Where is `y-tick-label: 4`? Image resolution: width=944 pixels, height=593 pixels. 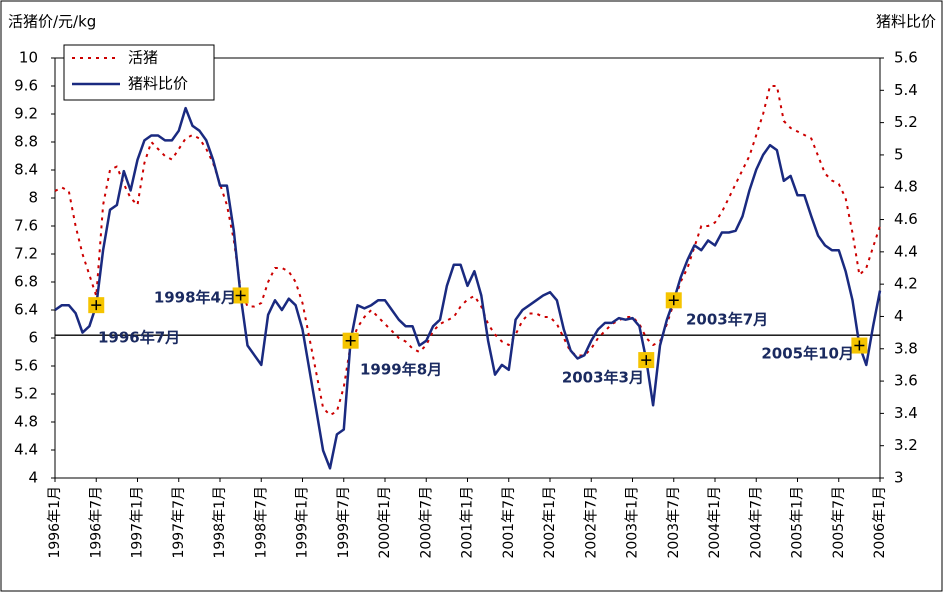 y-tick-label: 4 is located at coordinates (33, 478).